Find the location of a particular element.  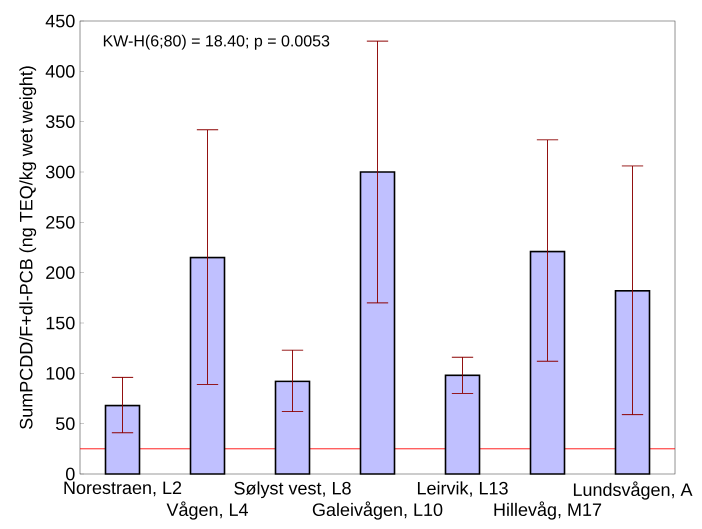

x-tick-label: Norestraen, L2 is located at coordinates (123, 488).